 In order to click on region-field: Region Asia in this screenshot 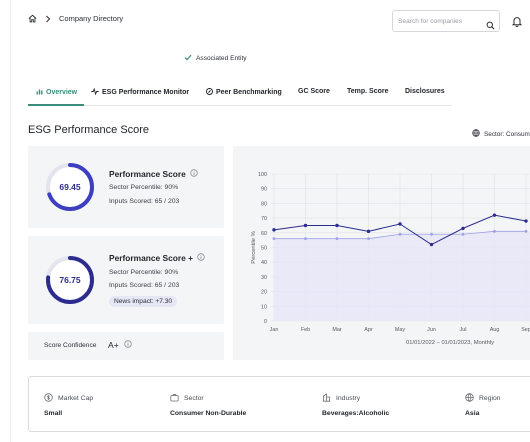, I will do `click(483, 405)`.